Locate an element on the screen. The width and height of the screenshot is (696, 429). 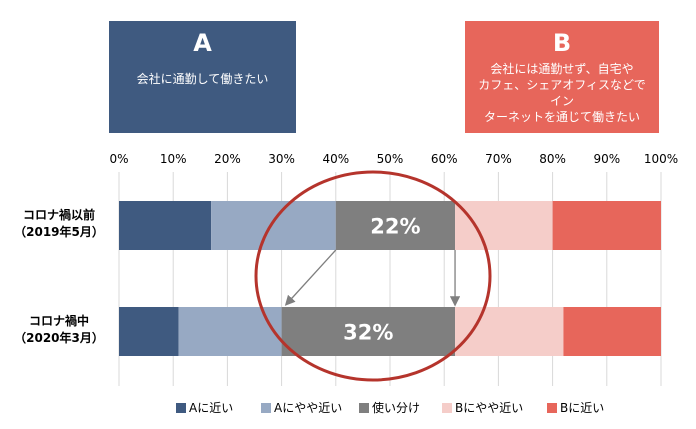
category-label: コロナ禍中 （2020年3月） is located at coordinates (59, 329).